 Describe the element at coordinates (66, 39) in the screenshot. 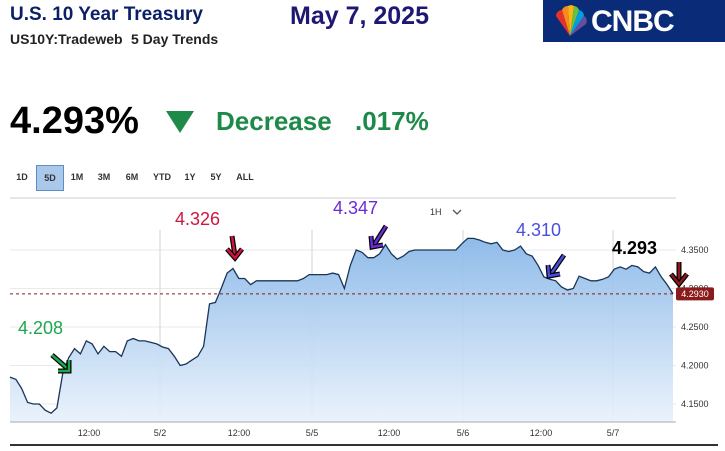

I see `ticker-symbol: US10Y:Tradeweb` at that location.